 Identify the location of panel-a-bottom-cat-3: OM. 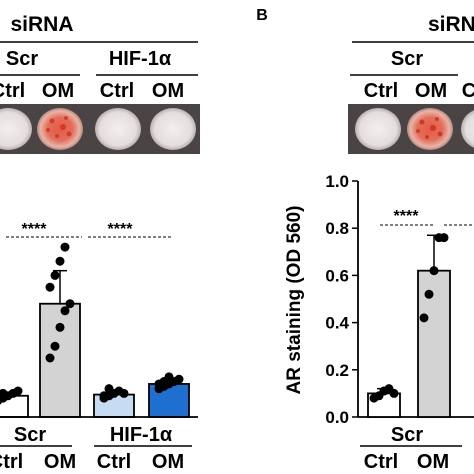
(168, 462).